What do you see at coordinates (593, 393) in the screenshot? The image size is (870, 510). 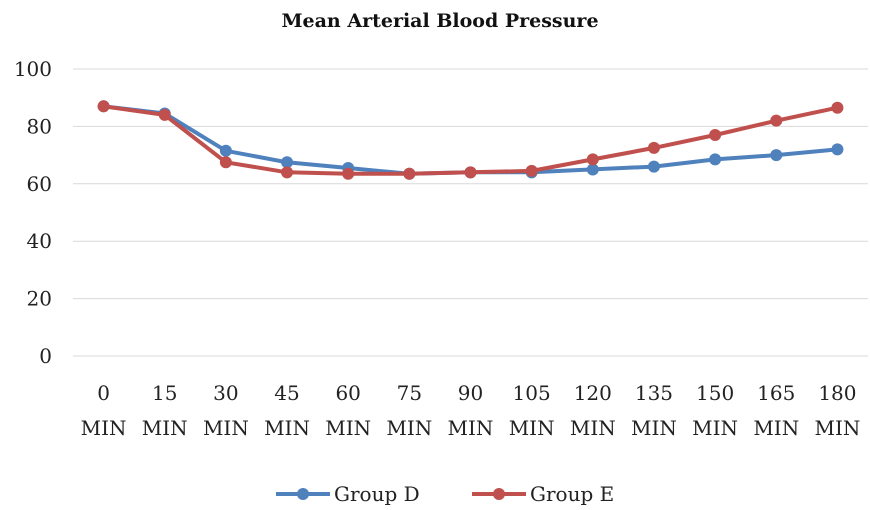 I see `x-tick-label: 120` at bounding box center [593, 393].